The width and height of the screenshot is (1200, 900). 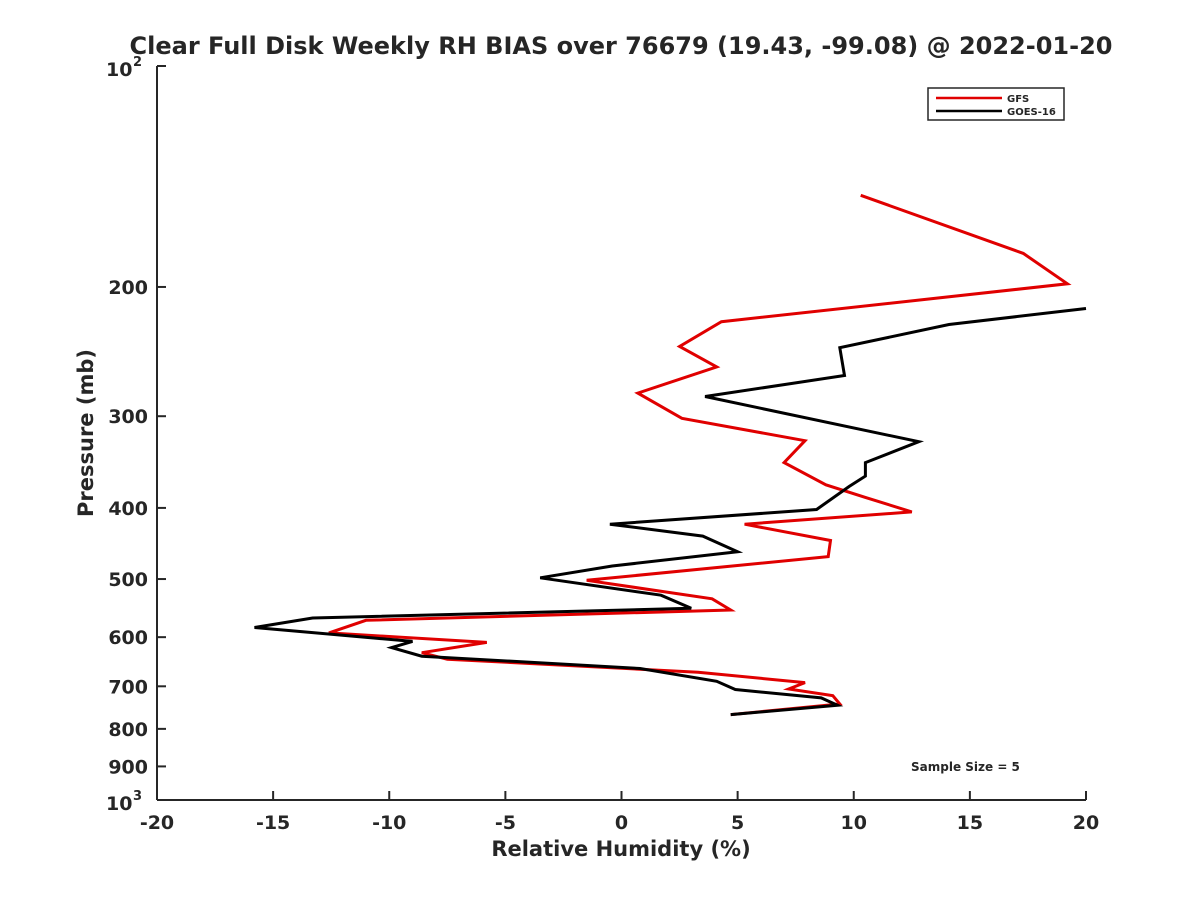 I want to click on y-minor-ticks, so click(x=161, y=433).